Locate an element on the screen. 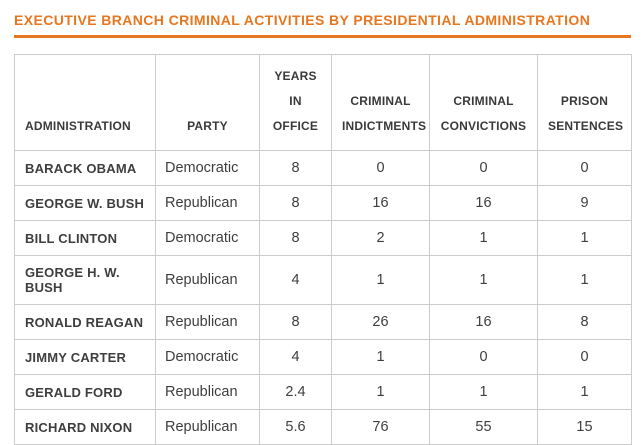  administration-cell: BILL CLINTON is located at coordinates (85, 238).